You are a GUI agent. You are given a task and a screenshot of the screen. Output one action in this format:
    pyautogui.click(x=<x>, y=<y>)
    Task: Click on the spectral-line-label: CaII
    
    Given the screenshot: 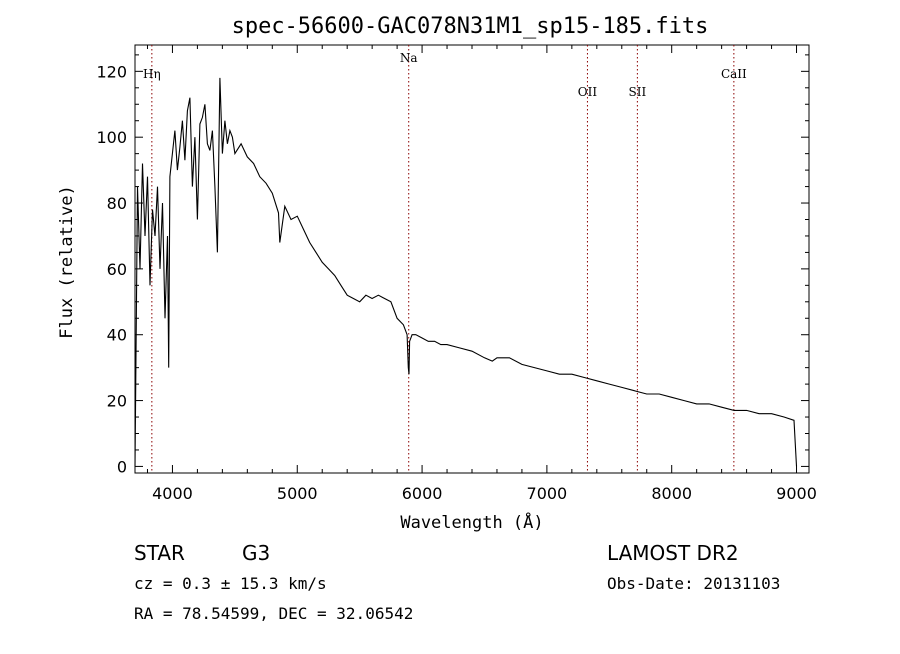 What is the action you would take?
    pyautogui.click(x=734, y=74)
    